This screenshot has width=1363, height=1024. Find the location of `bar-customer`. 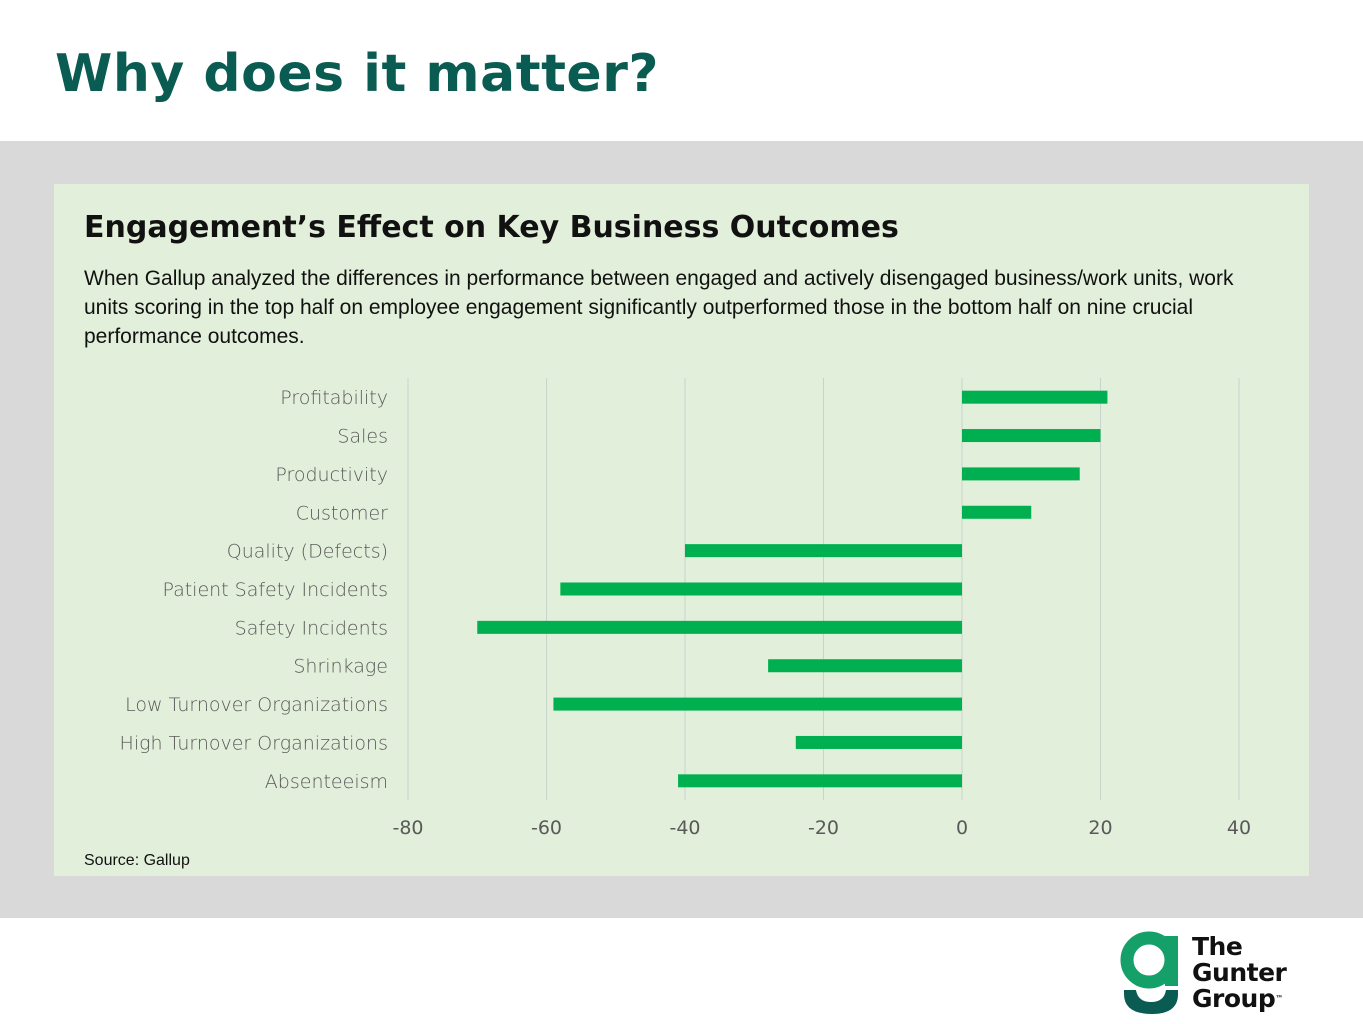

bar-customer is located at coordinates (997, 512).